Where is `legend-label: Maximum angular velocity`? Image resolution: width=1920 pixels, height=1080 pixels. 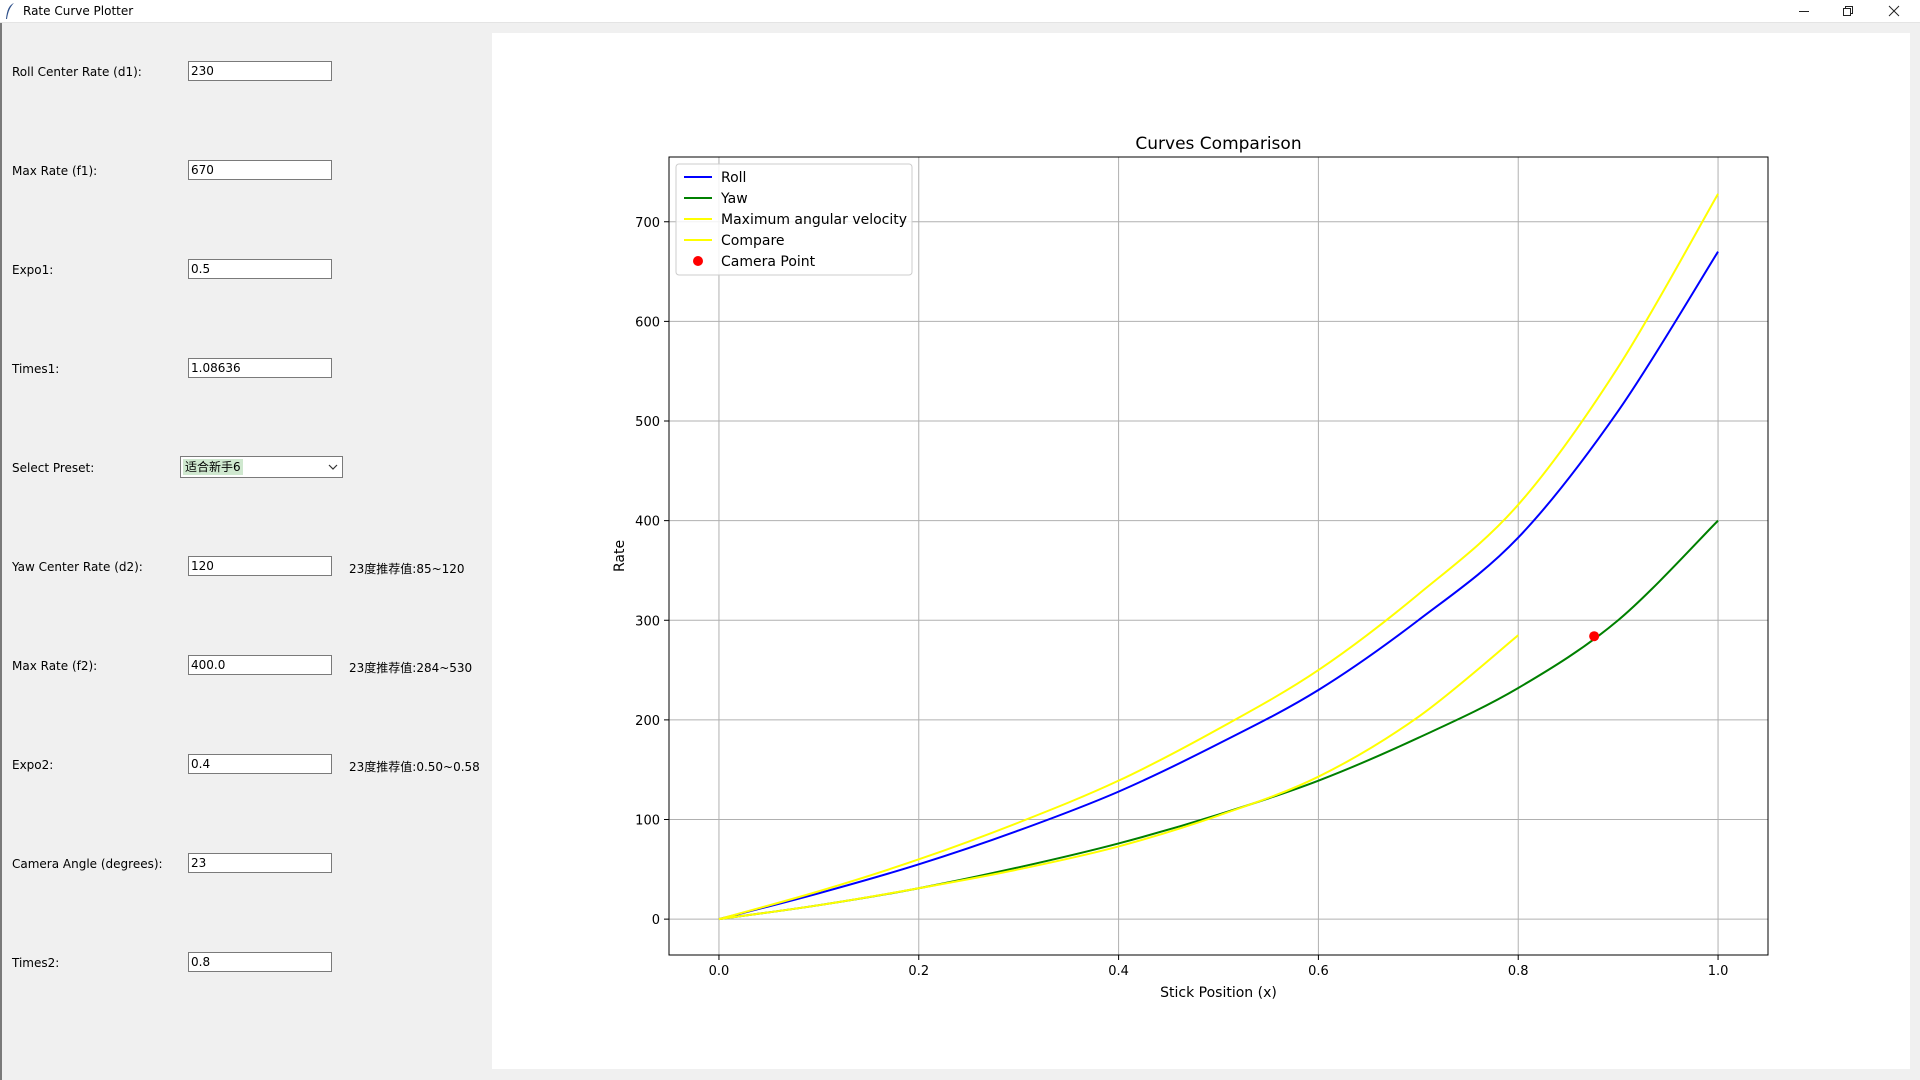 legend-label: Maximum angular velocity is located at coordinates (814, 220).